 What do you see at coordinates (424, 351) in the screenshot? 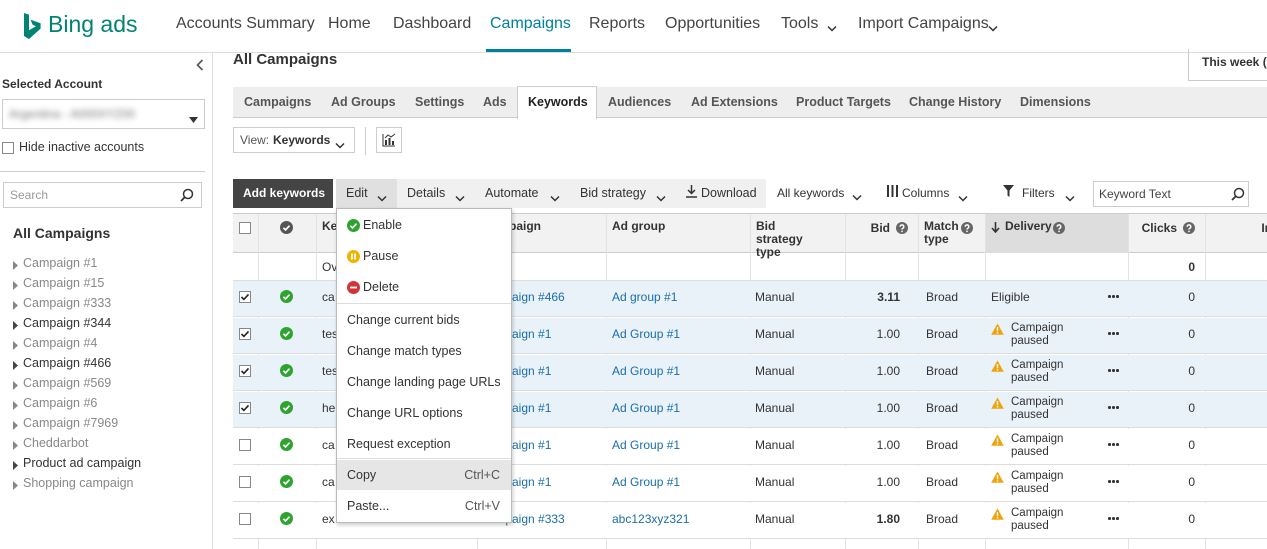
I see `menu-item: Change match types` at bounding box center [424, 351].